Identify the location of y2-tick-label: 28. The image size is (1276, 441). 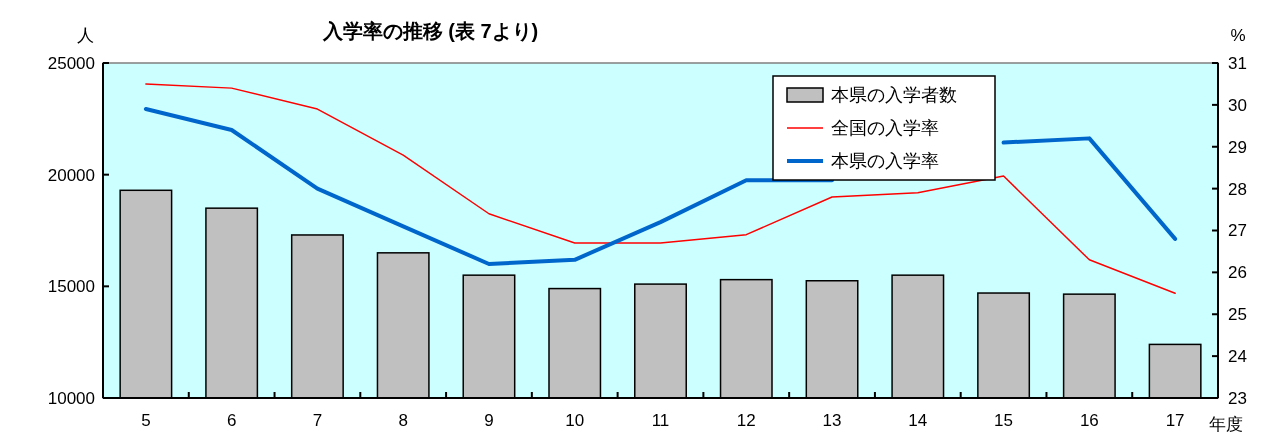
(1237, 189).